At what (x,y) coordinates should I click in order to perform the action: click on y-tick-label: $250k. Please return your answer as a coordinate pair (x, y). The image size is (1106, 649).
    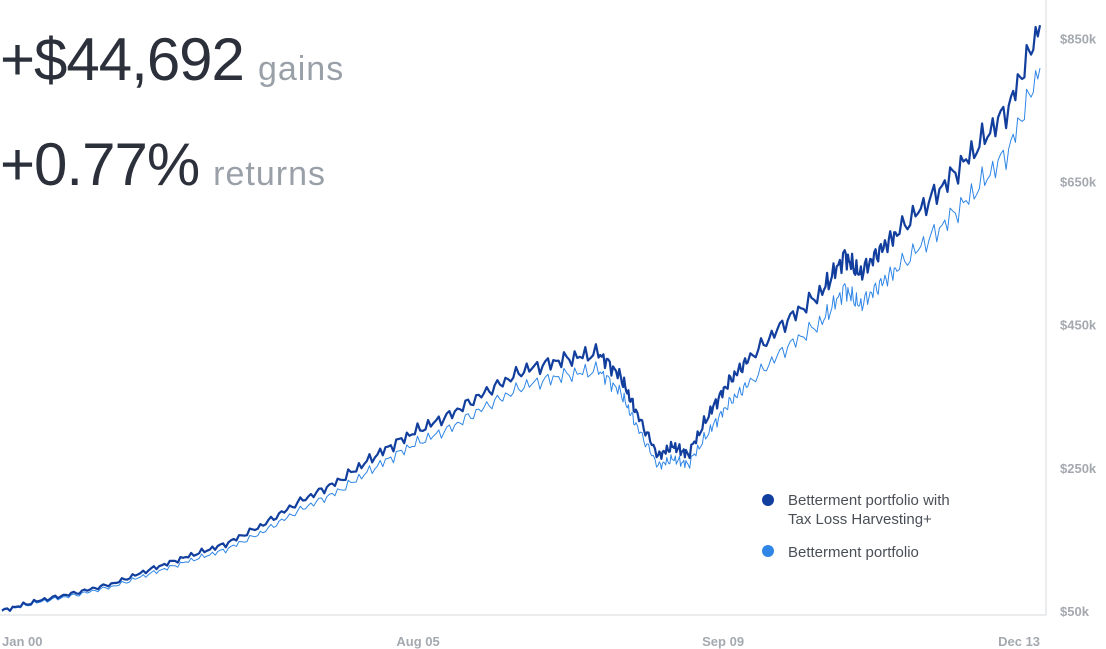
    Looking at the image, I should click on (1078, 468).